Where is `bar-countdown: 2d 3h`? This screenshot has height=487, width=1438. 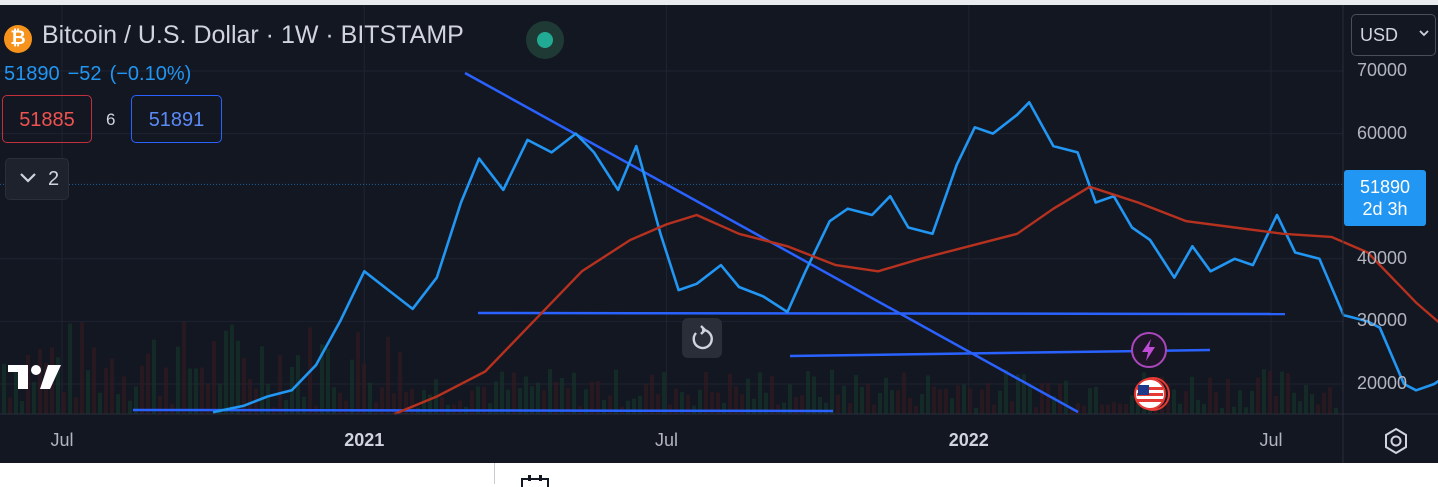
bar-countdown: 2d 3h is located at coordinates (1385, 209).